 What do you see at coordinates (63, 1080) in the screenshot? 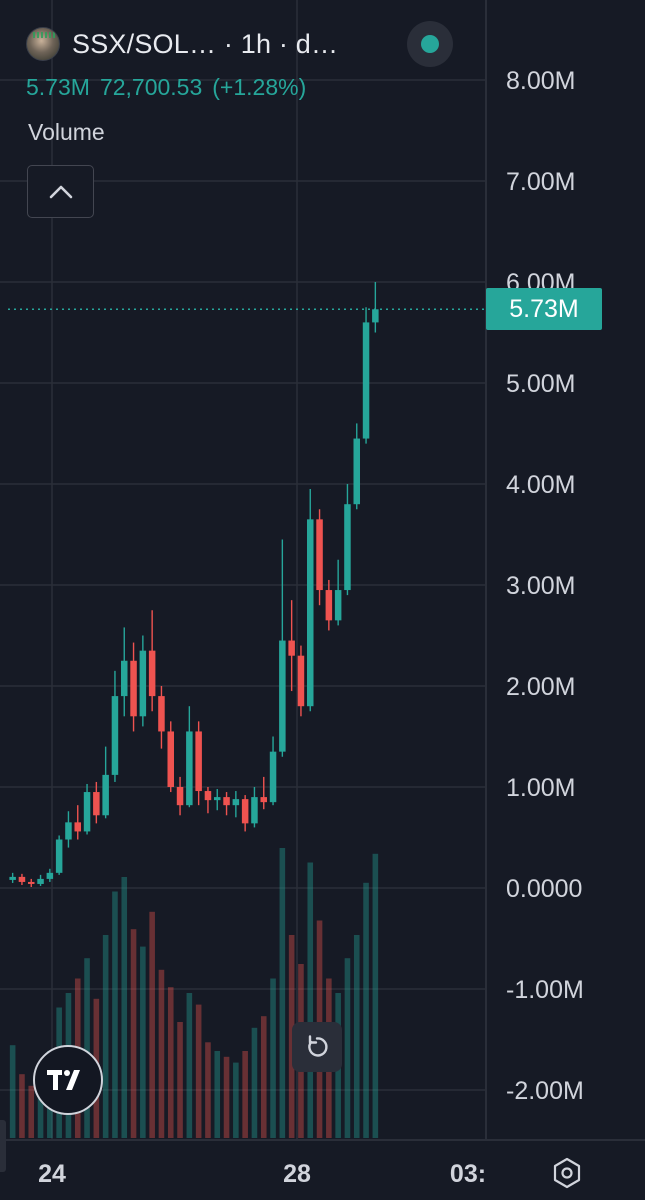
I see `tradingview-mark-icon` at bounding box center [63, 1080].